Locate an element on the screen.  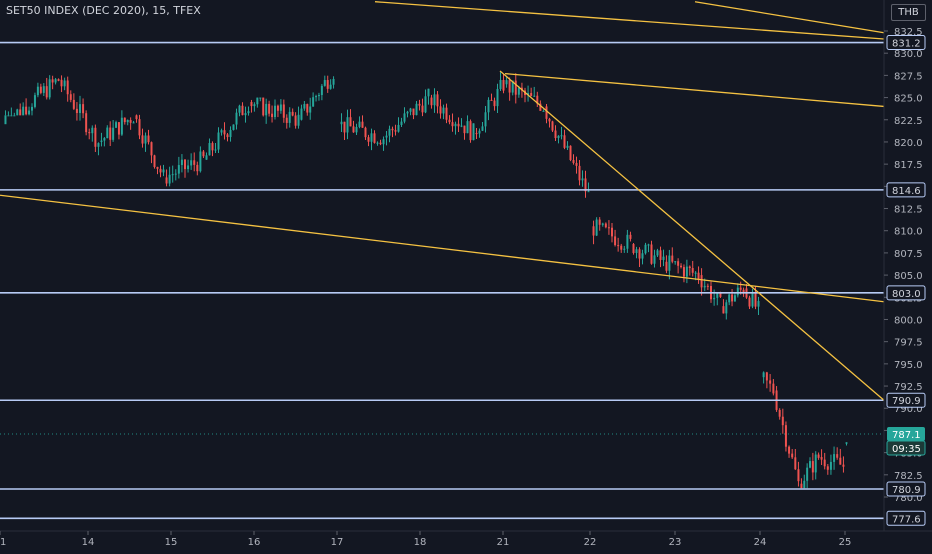
y-tick-label: 810.0 is located at coordinates (908, 232).